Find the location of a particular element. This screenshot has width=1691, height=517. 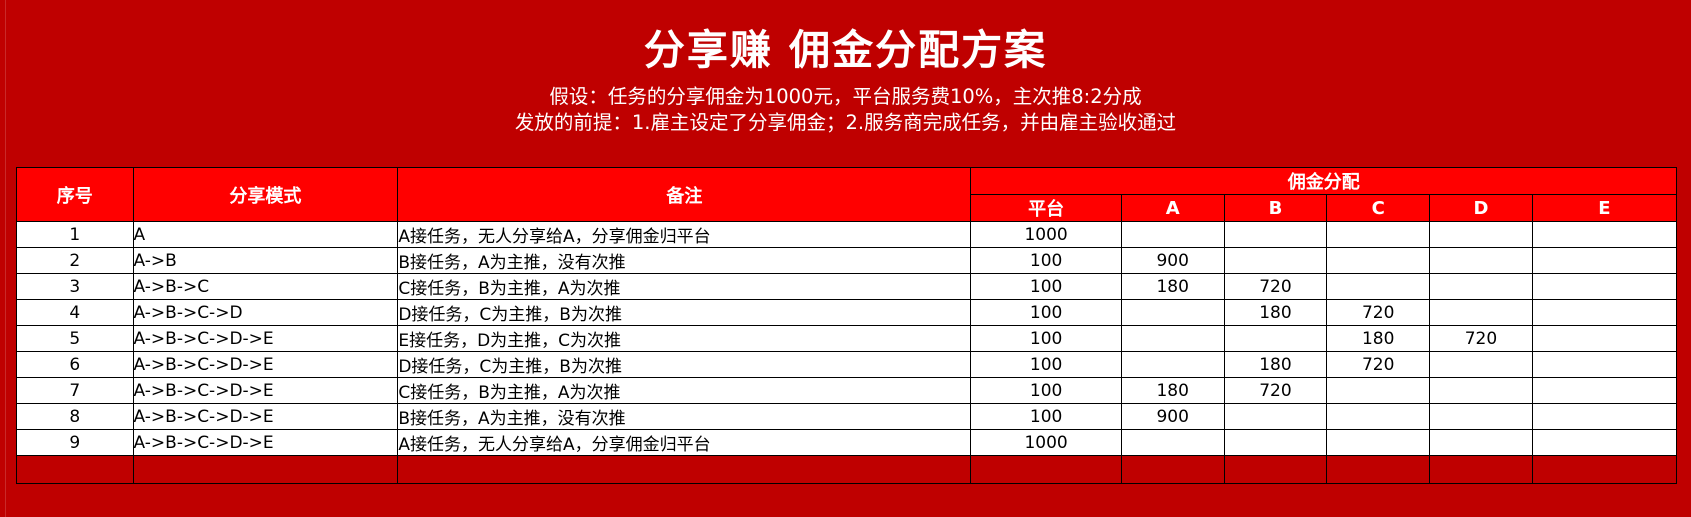

cell-mode: A is located at coordinates (265, 234).